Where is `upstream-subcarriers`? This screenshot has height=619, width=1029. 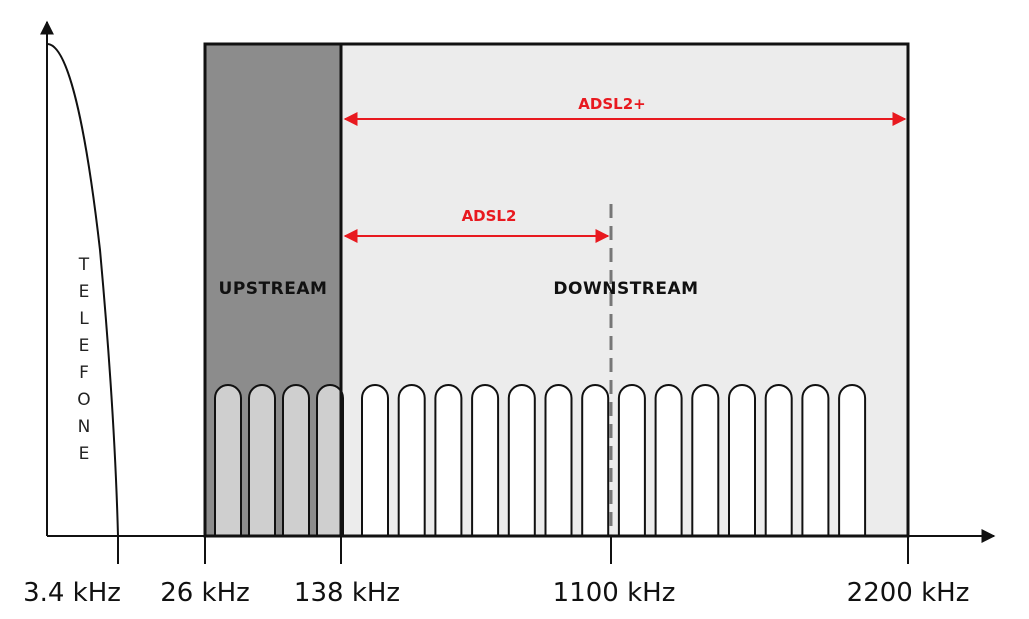
upstream-subcarriers is located at coordinates (279, 460).